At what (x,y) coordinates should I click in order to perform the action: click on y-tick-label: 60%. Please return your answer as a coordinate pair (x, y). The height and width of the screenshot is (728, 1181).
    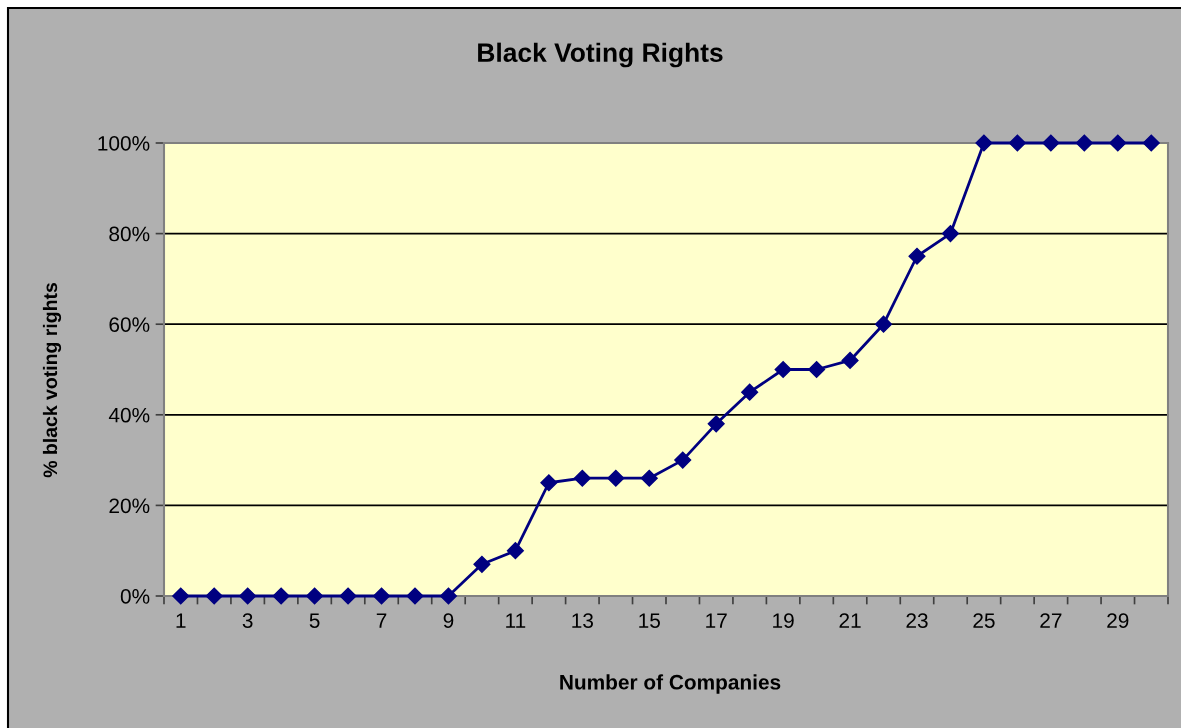
    Looking at the image, I should click on (129, 324).